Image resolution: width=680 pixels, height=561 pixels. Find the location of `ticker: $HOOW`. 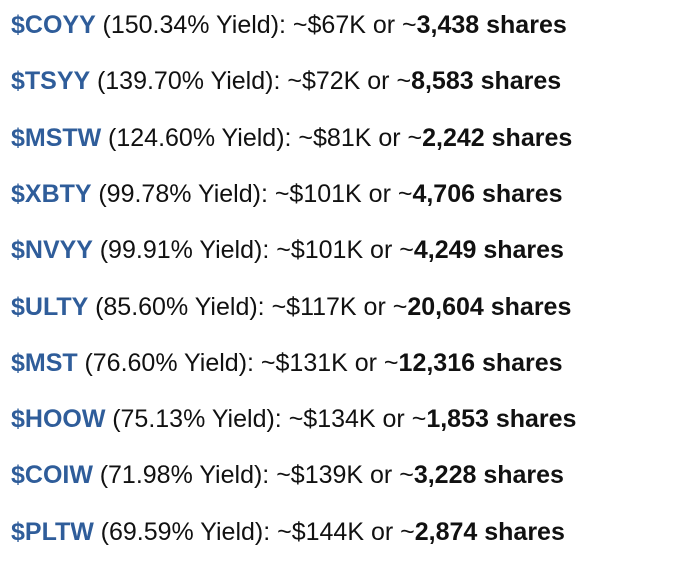

ticker: $HOOW is located at coordinates (58, 419).